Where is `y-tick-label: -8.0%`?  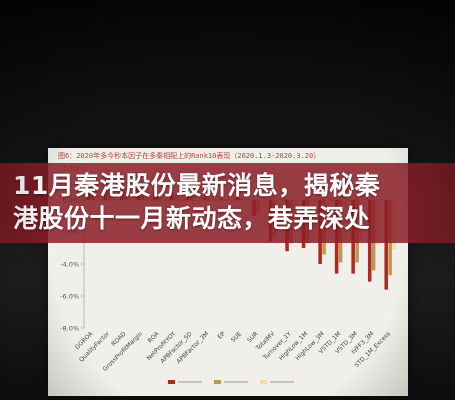 y-tick-label: -8.0% is located at coordinates (69, 329).